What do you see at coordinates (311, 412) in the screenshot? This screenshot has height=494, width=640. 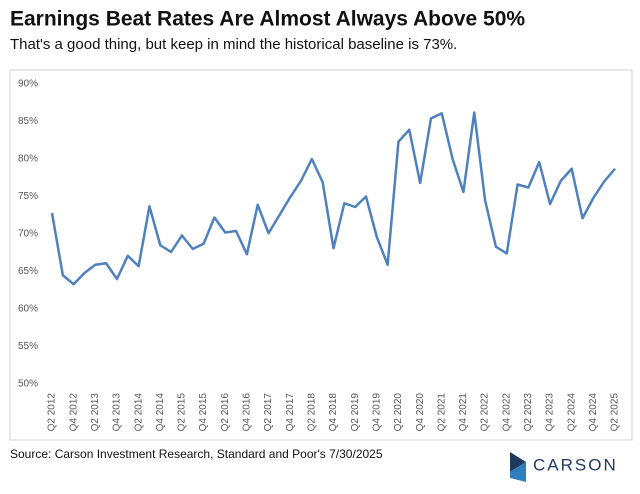 I see `x-tick-label: Q2 2018` at bounding box center [311, 412].